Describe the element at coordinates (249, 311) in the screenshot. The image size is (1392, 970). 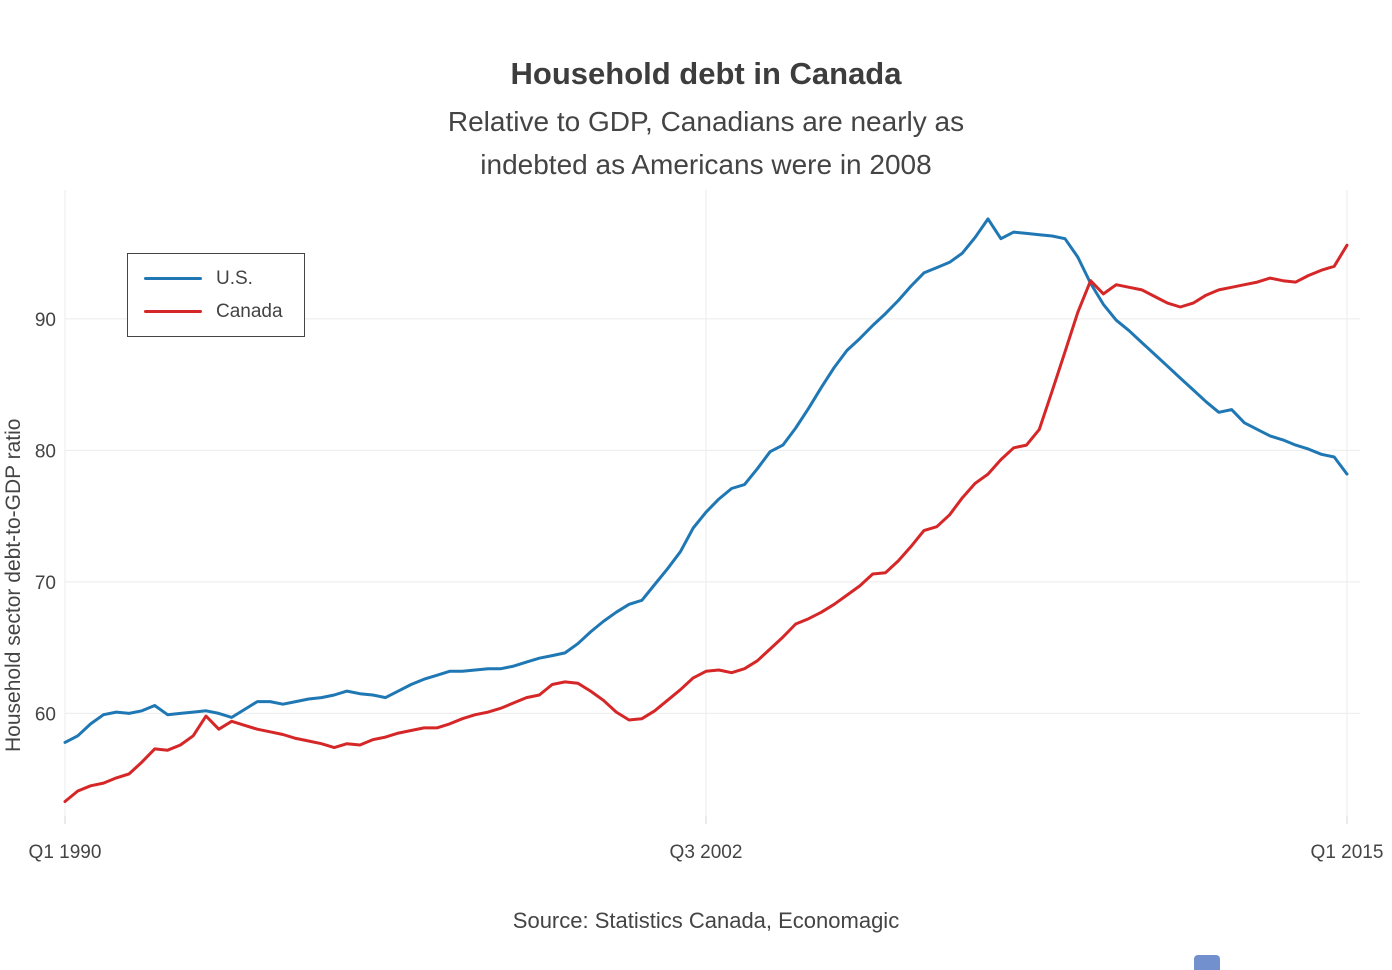
I see `legend-label-canada: Canada` at that location.